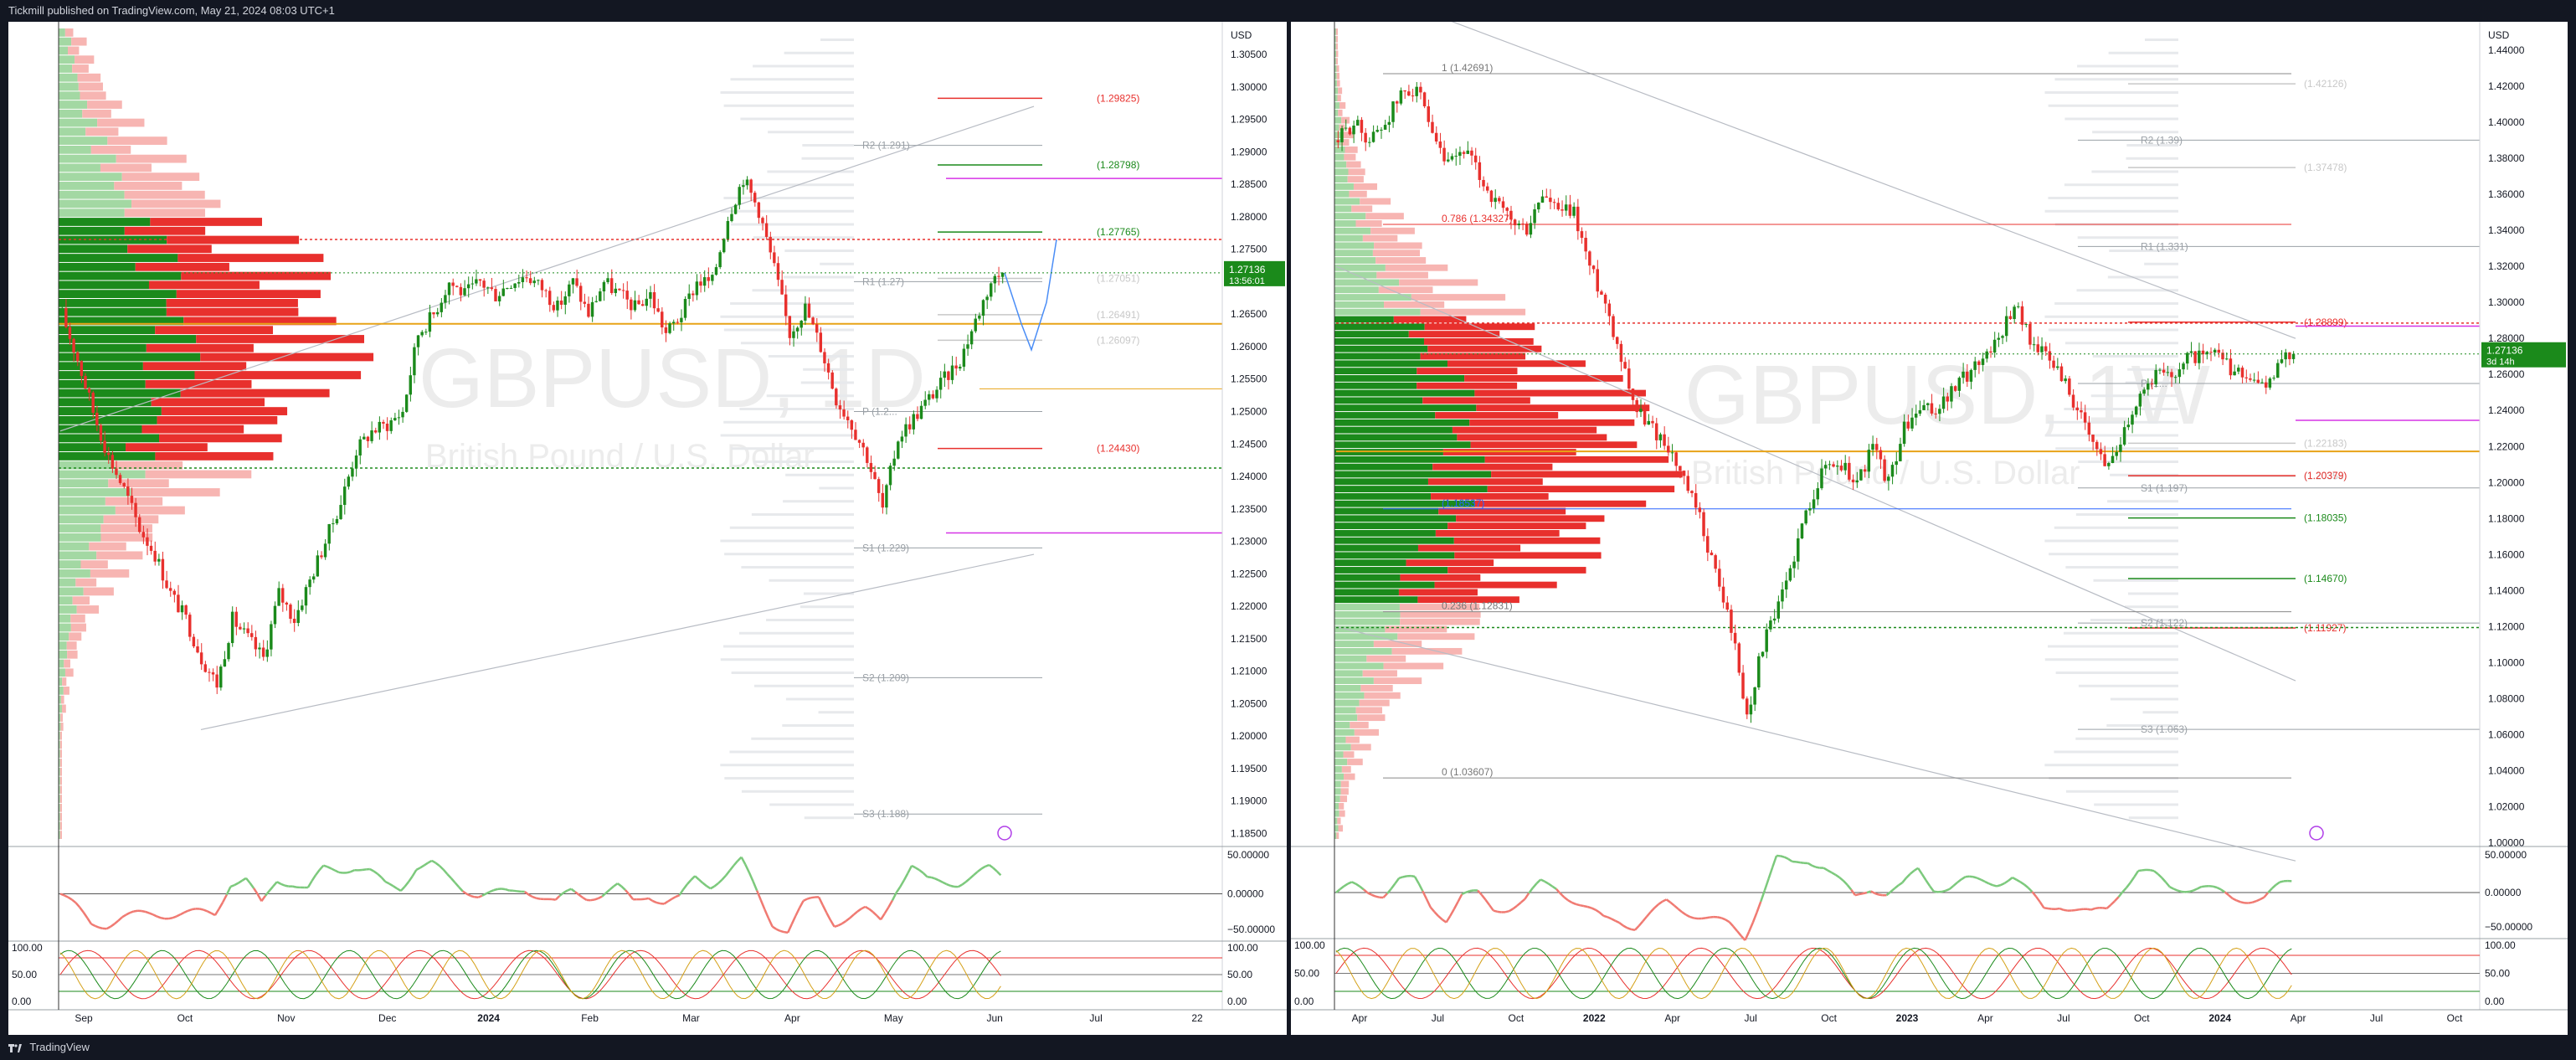 Image resolution: width=2576 pixels, height=1060 pixels. I want to click on pivot-label: R1 (1.27), so click(883, 281).